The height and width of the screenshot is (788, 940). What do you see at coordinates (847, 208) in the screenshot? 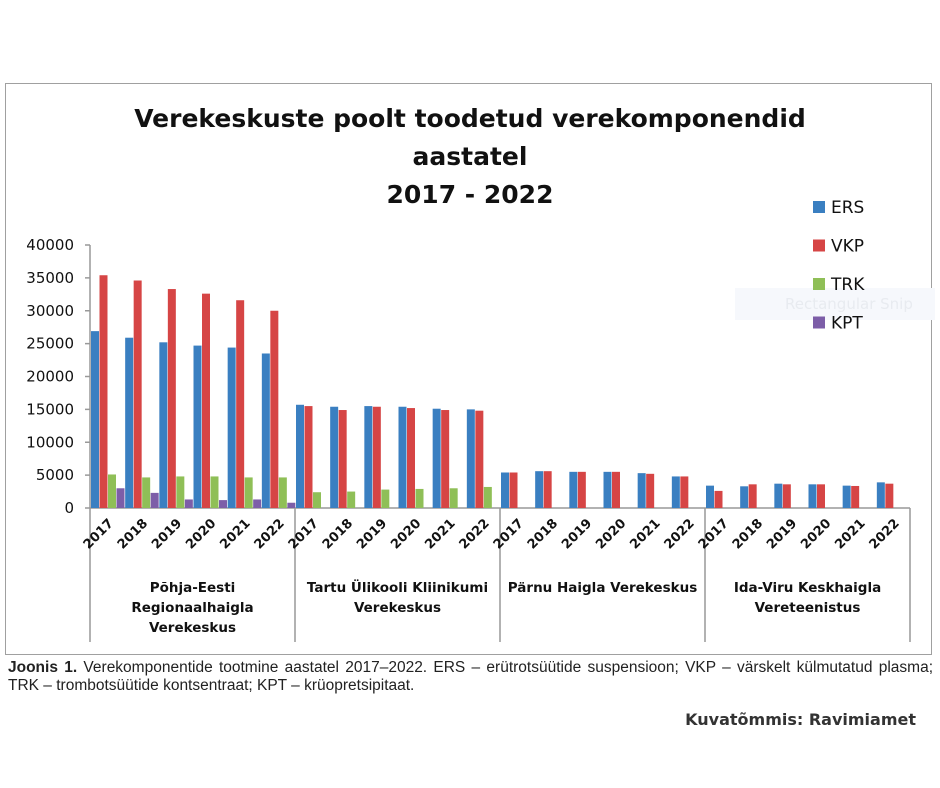
I see `legend-label: ERS` at bounding box center [847, 208].